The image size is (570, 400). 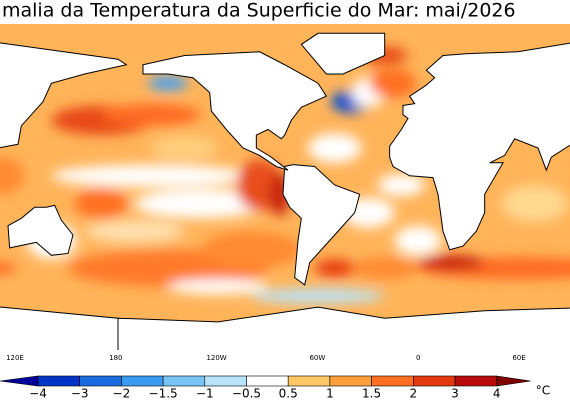 I want to click on colorbar-label: 0.5, so click(x=288, y=393).